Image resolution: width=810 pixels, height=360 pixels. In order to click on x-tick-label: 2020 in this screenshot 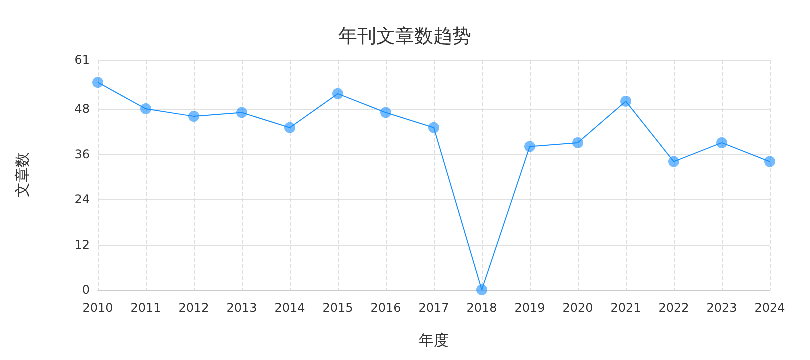, I will do `click(578, 308)`.